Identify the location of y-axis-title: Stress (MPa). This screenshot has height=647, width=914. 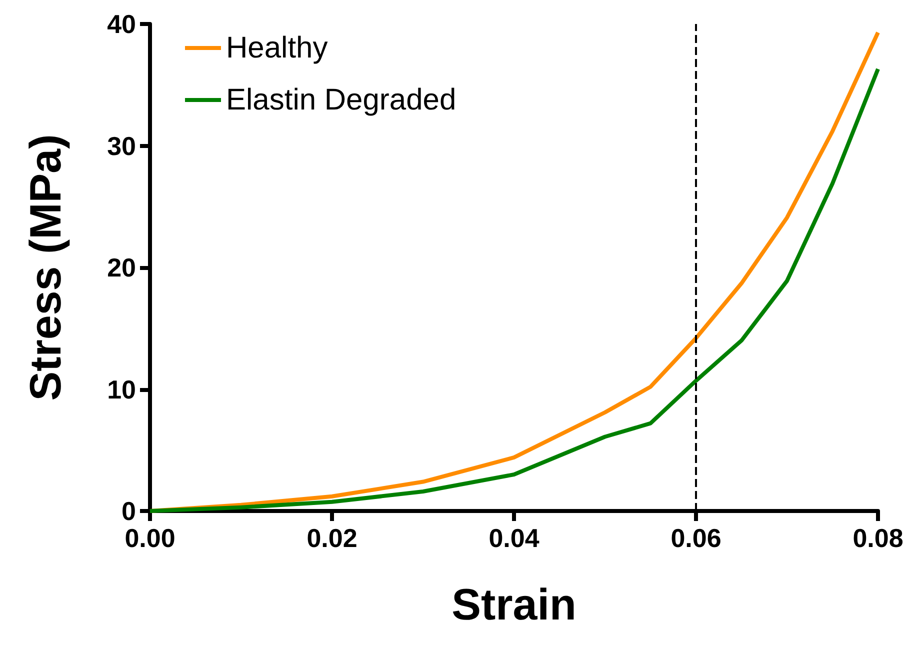
(46, 267).